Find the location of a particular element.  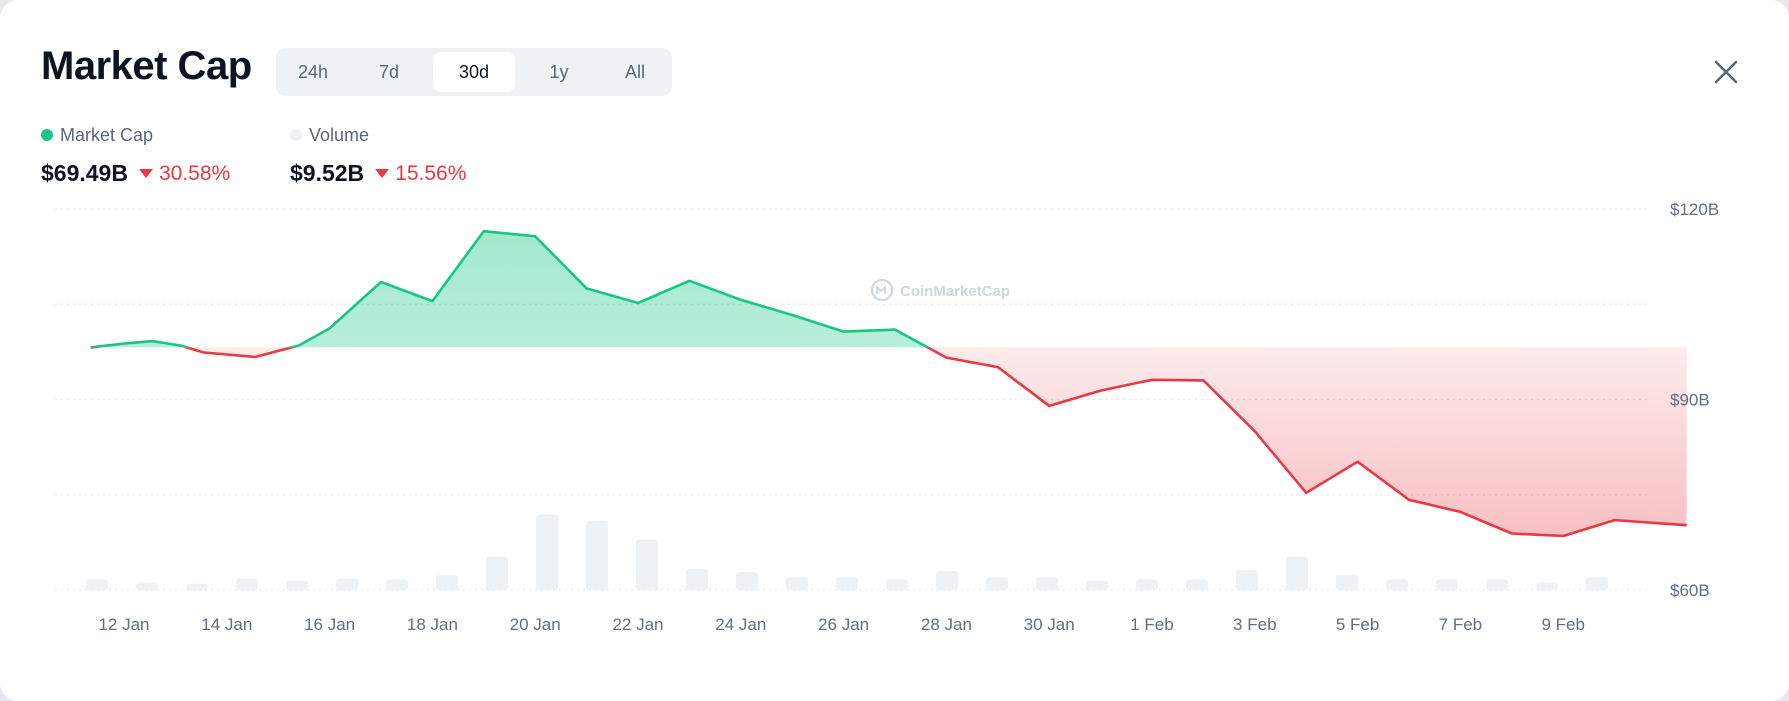

coinmarketcap-logo-mark is located at coordinates (881, 289).